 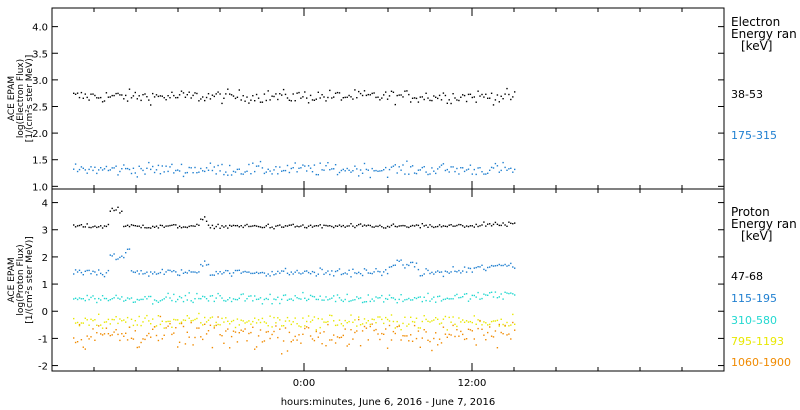 I want to click on proton-legend-entry: 47-68, so click(x=747, y=276).